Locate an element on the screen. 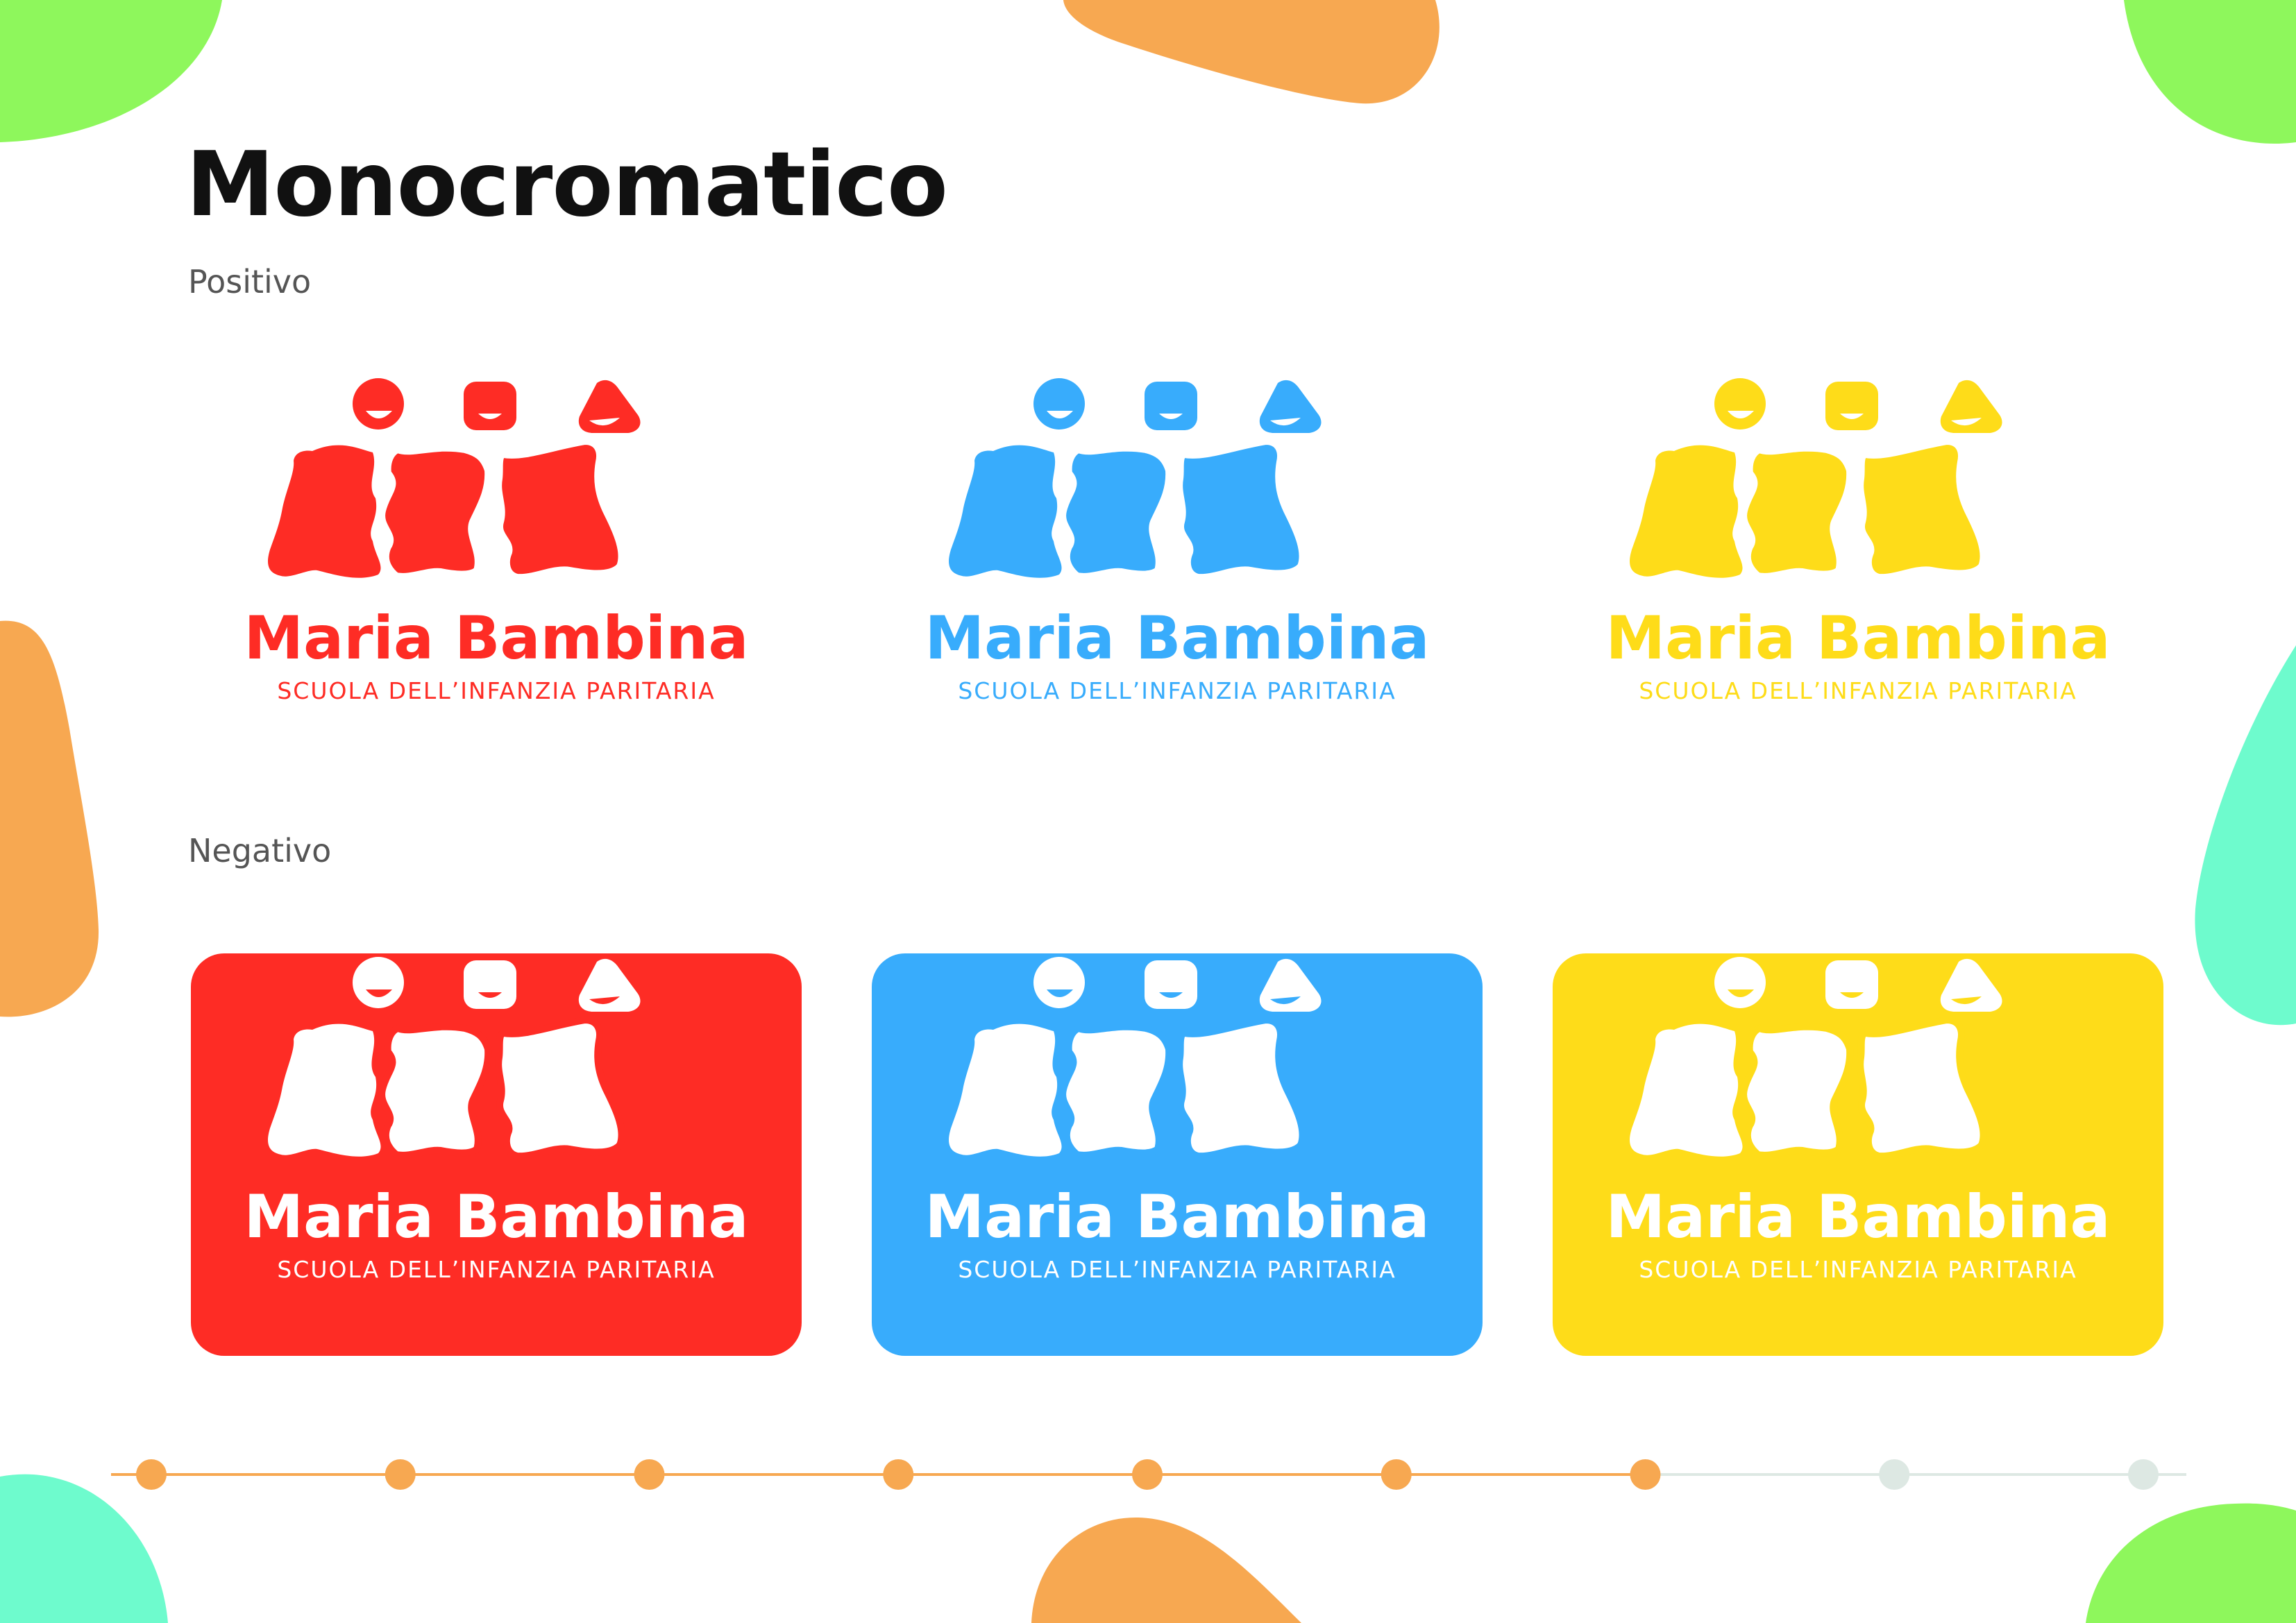  decor-blob-left is located at coordinates (49, 819).